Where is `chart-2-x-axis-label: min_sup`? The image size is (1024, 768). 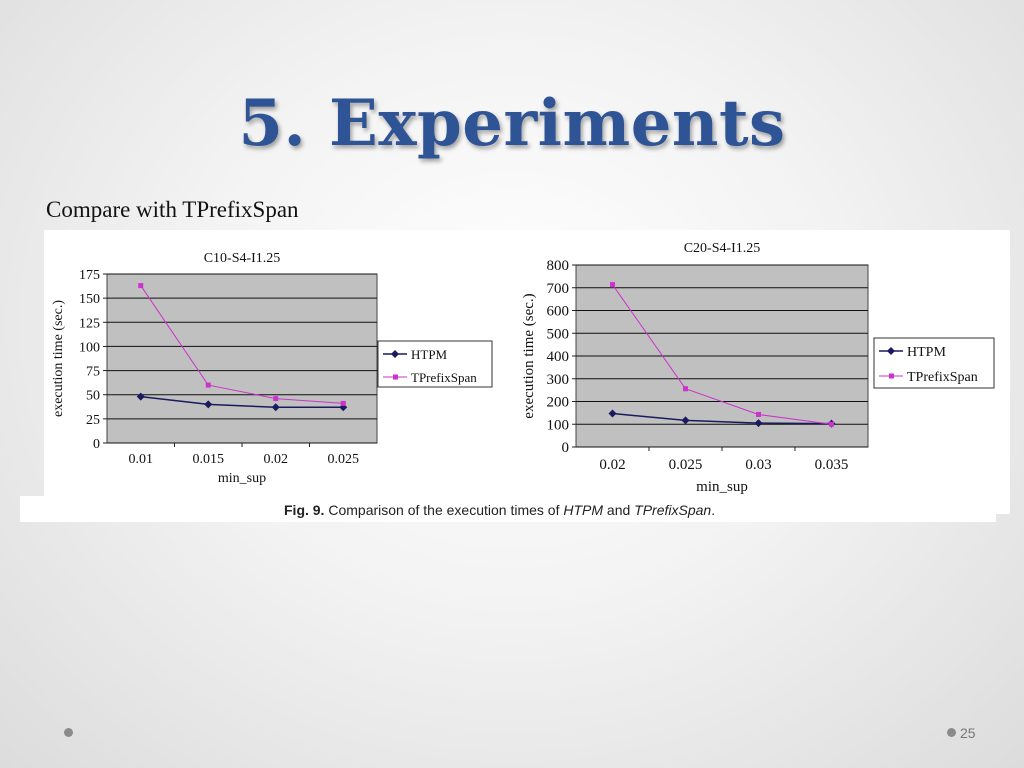
chart-2-x-axis-label: min_sup is located at coordinates (722, 487).